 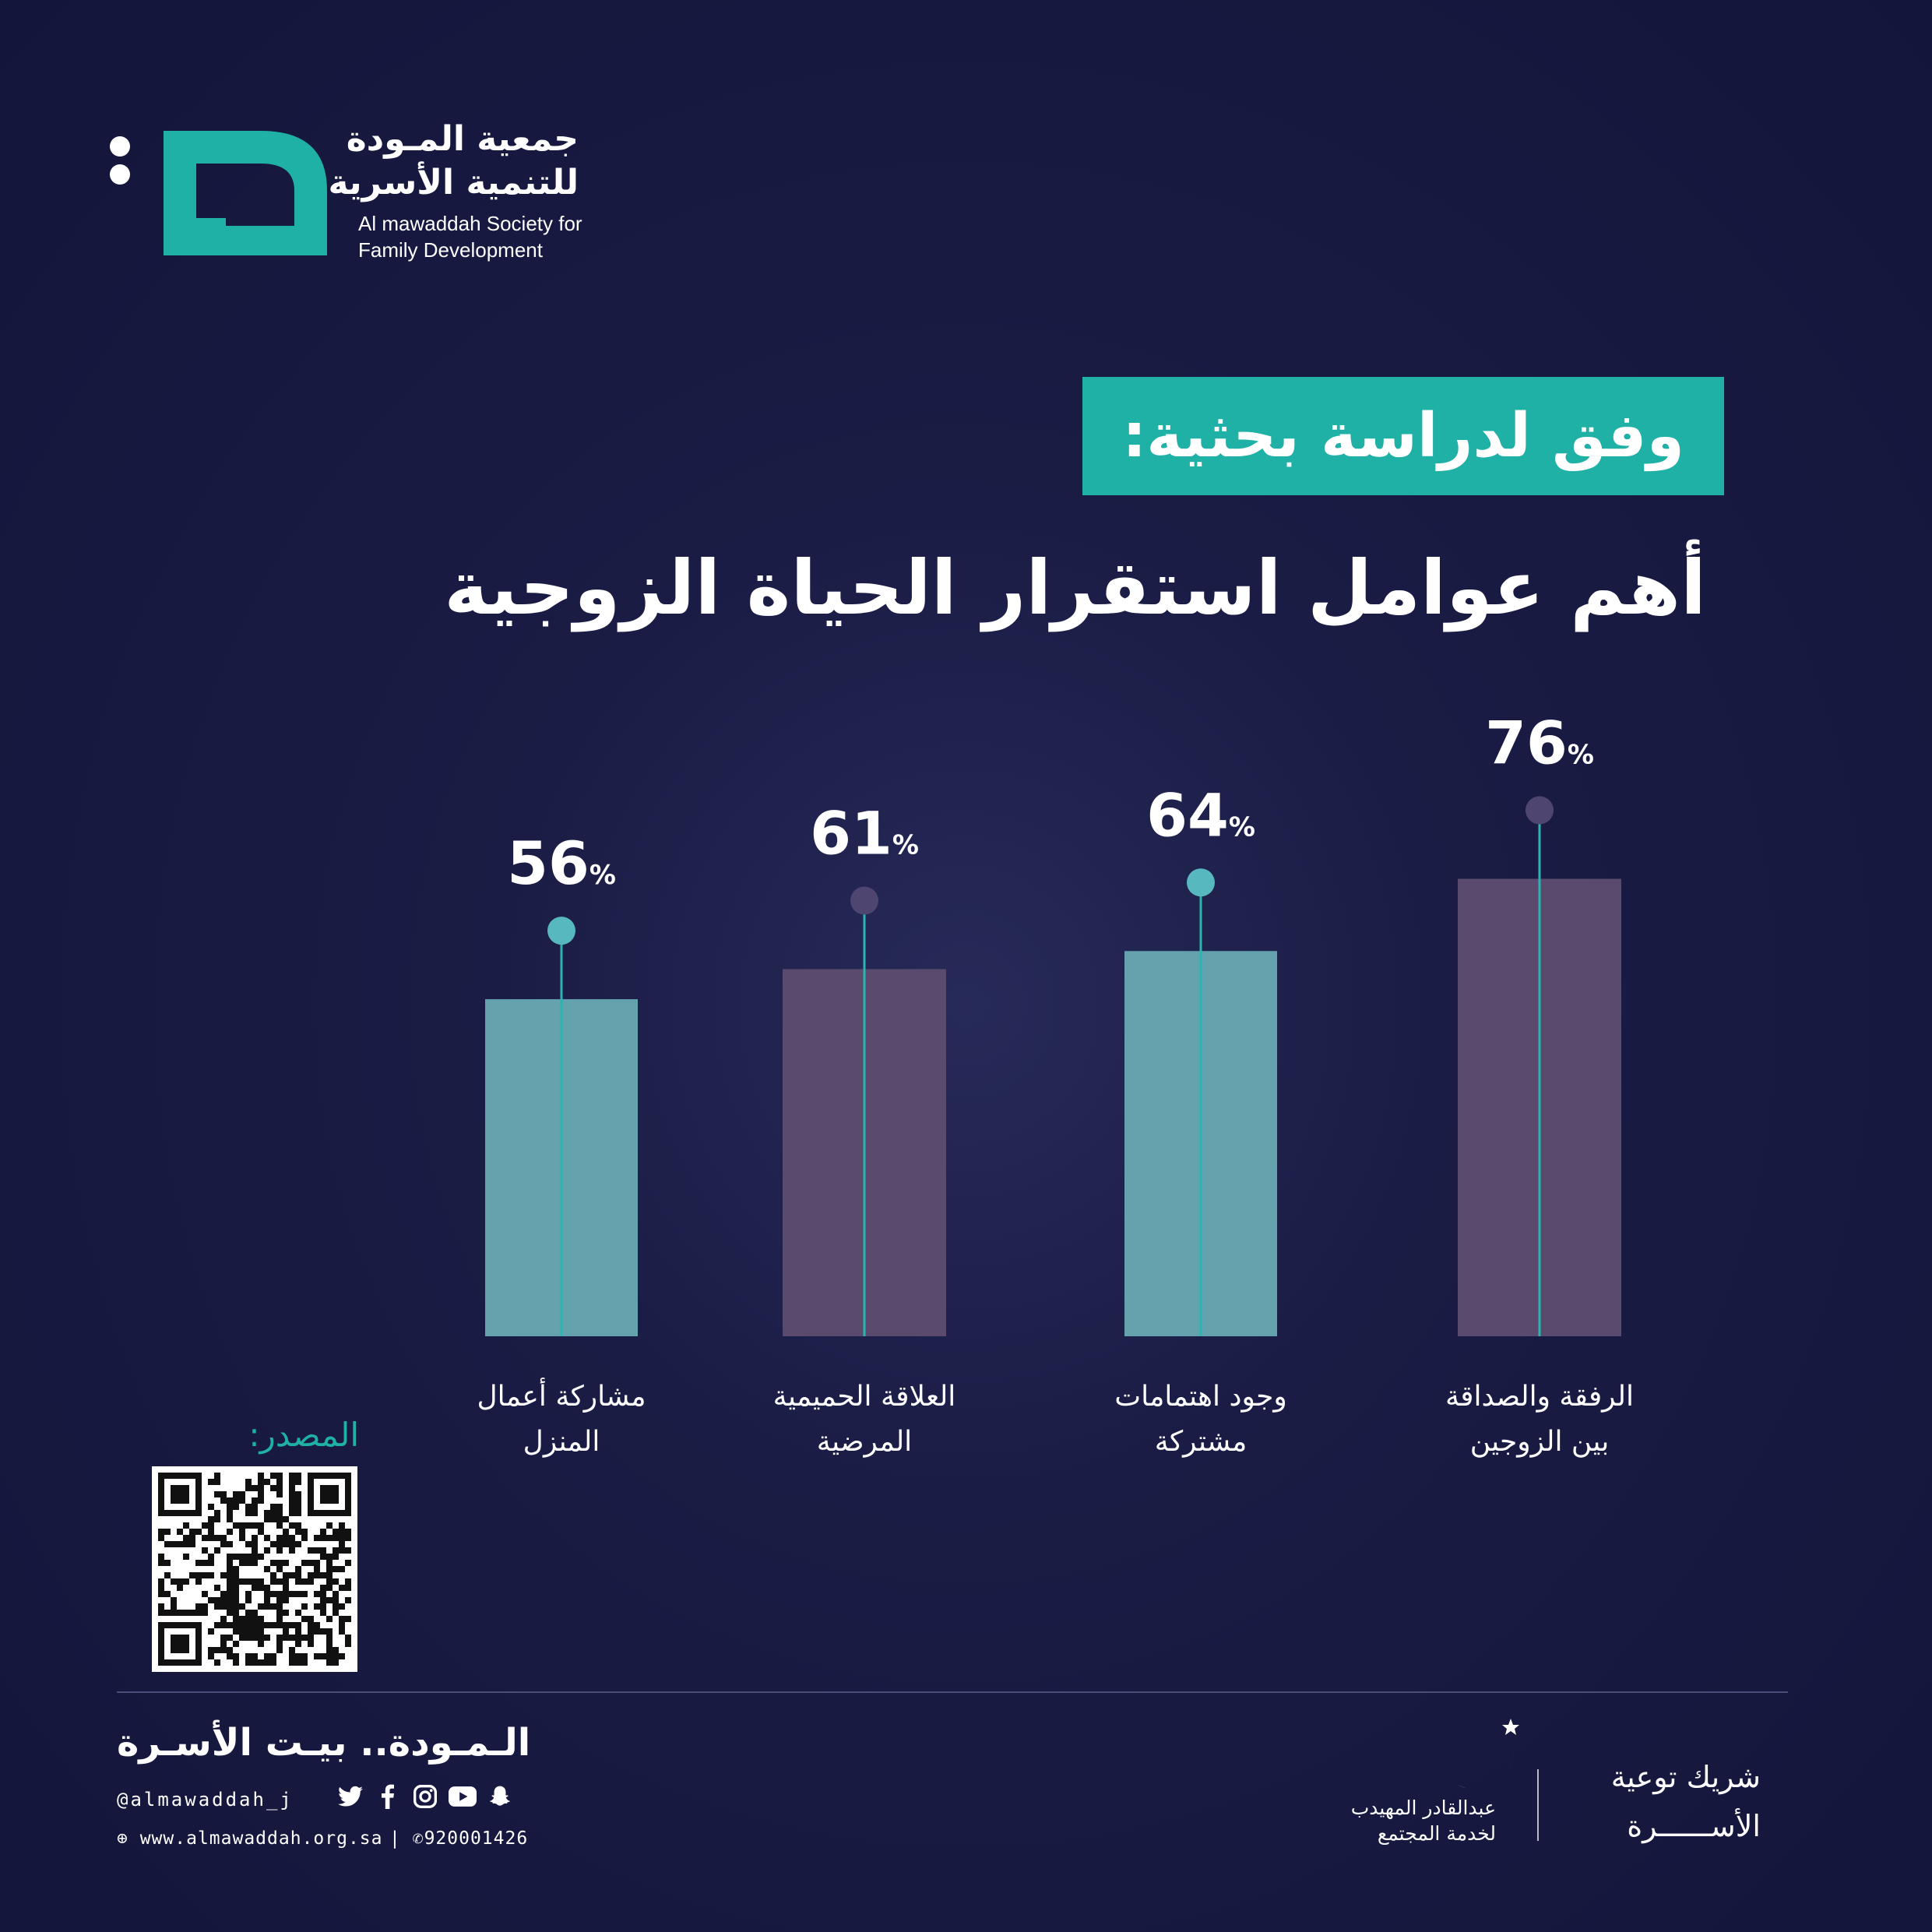 I want to click on footer-vertical-divider, so click(x=1538, y=1805).